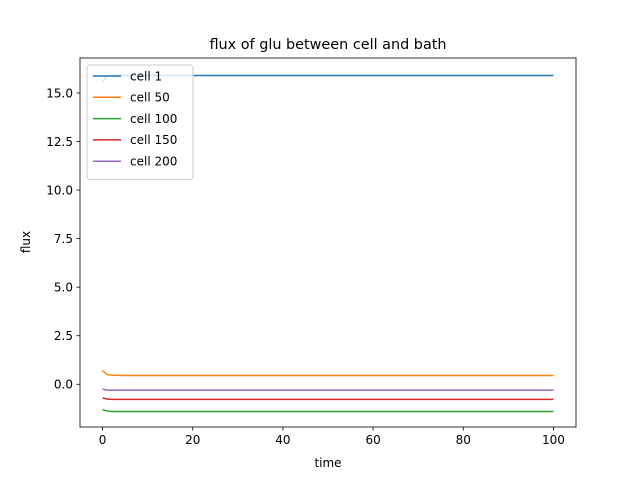 This screenshot has height=480, width=640. Describe the element at coordinates (59, 142) in the screenshot. I see `y-tick-label: 12.5` at that location.